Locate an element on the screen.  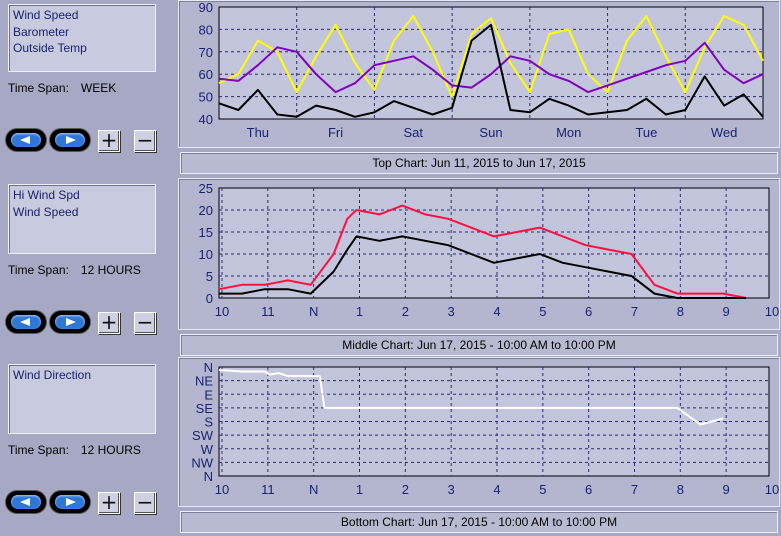
series-selector: Hi Wind Spd Wind Speed is located at coordinates (82, 219).